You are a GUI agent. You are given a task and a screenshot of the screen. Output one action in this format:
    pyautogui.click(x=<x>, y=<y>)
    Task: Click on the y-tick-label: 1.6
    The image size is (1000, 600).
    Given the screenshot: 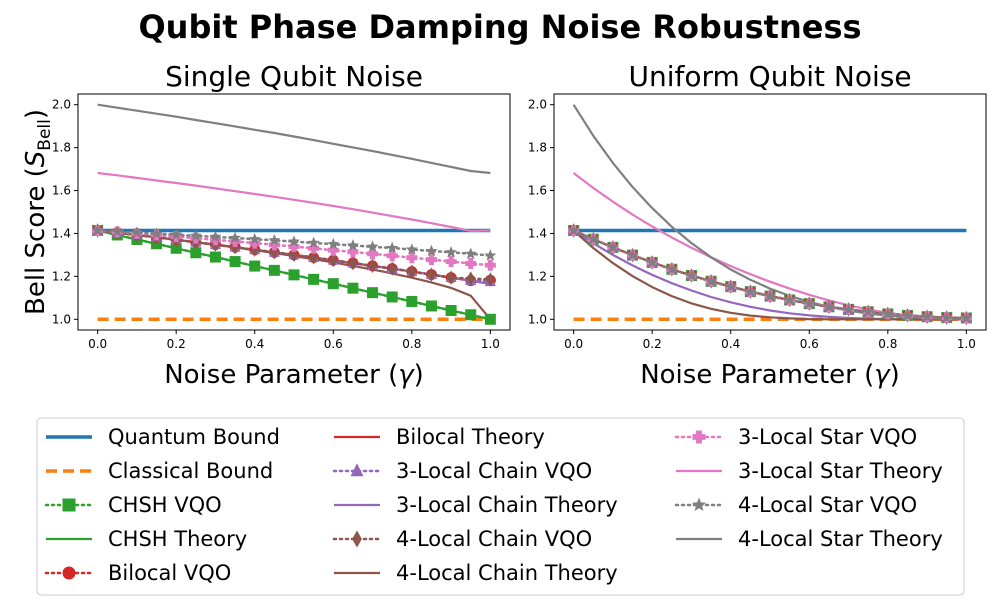 What is the action you would take?
    pyautogui.click(x=537, y=191)
    